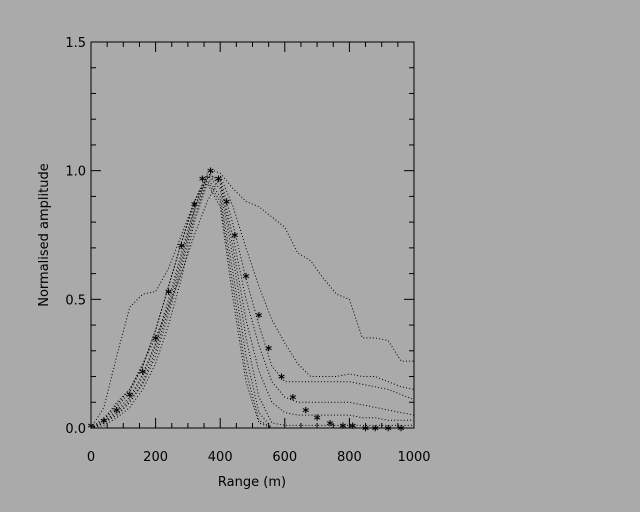 This screenshot has height=512, width=640. What do you see at coordinates (75, 43) in the screenshot?
I see `y-tick-label: 1.5` at bounding box center [75, 43].